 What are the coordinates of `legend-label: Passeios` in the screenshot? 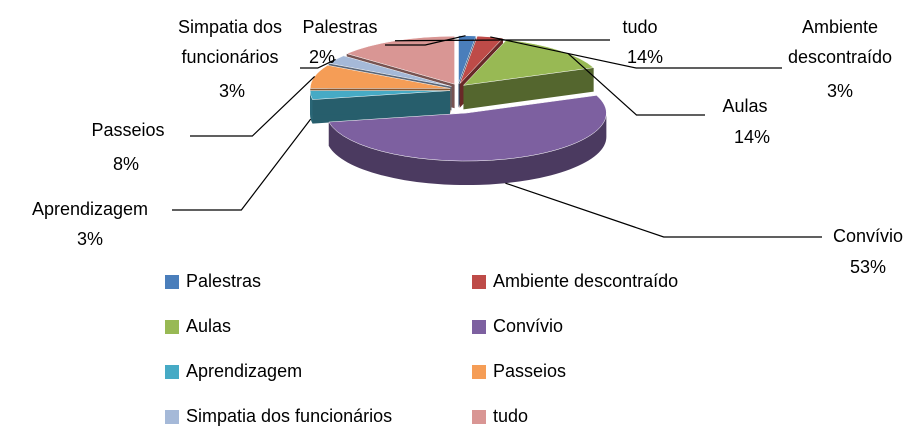 It's located at (529, 371).